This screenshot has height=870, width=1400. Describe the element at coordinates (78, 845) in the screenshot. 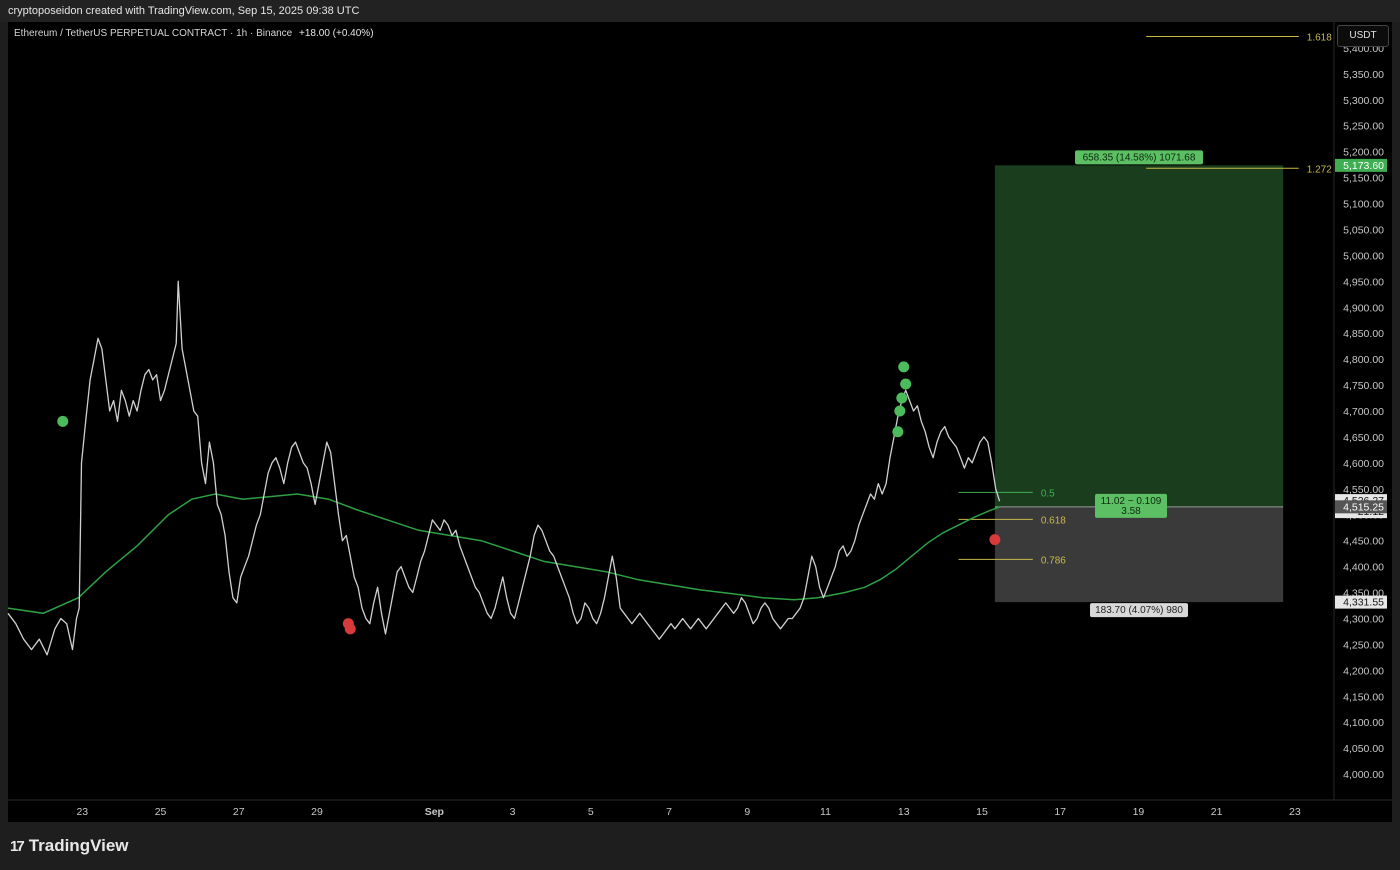

I see `brand-name: TradingView` at that location.